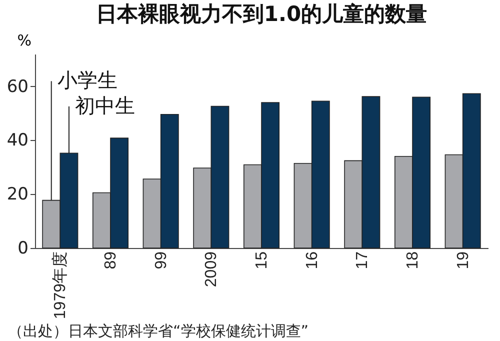  Describe the element at coordinates (104, 105) in the screenshot. I see `series-label: 初中生` at that location.